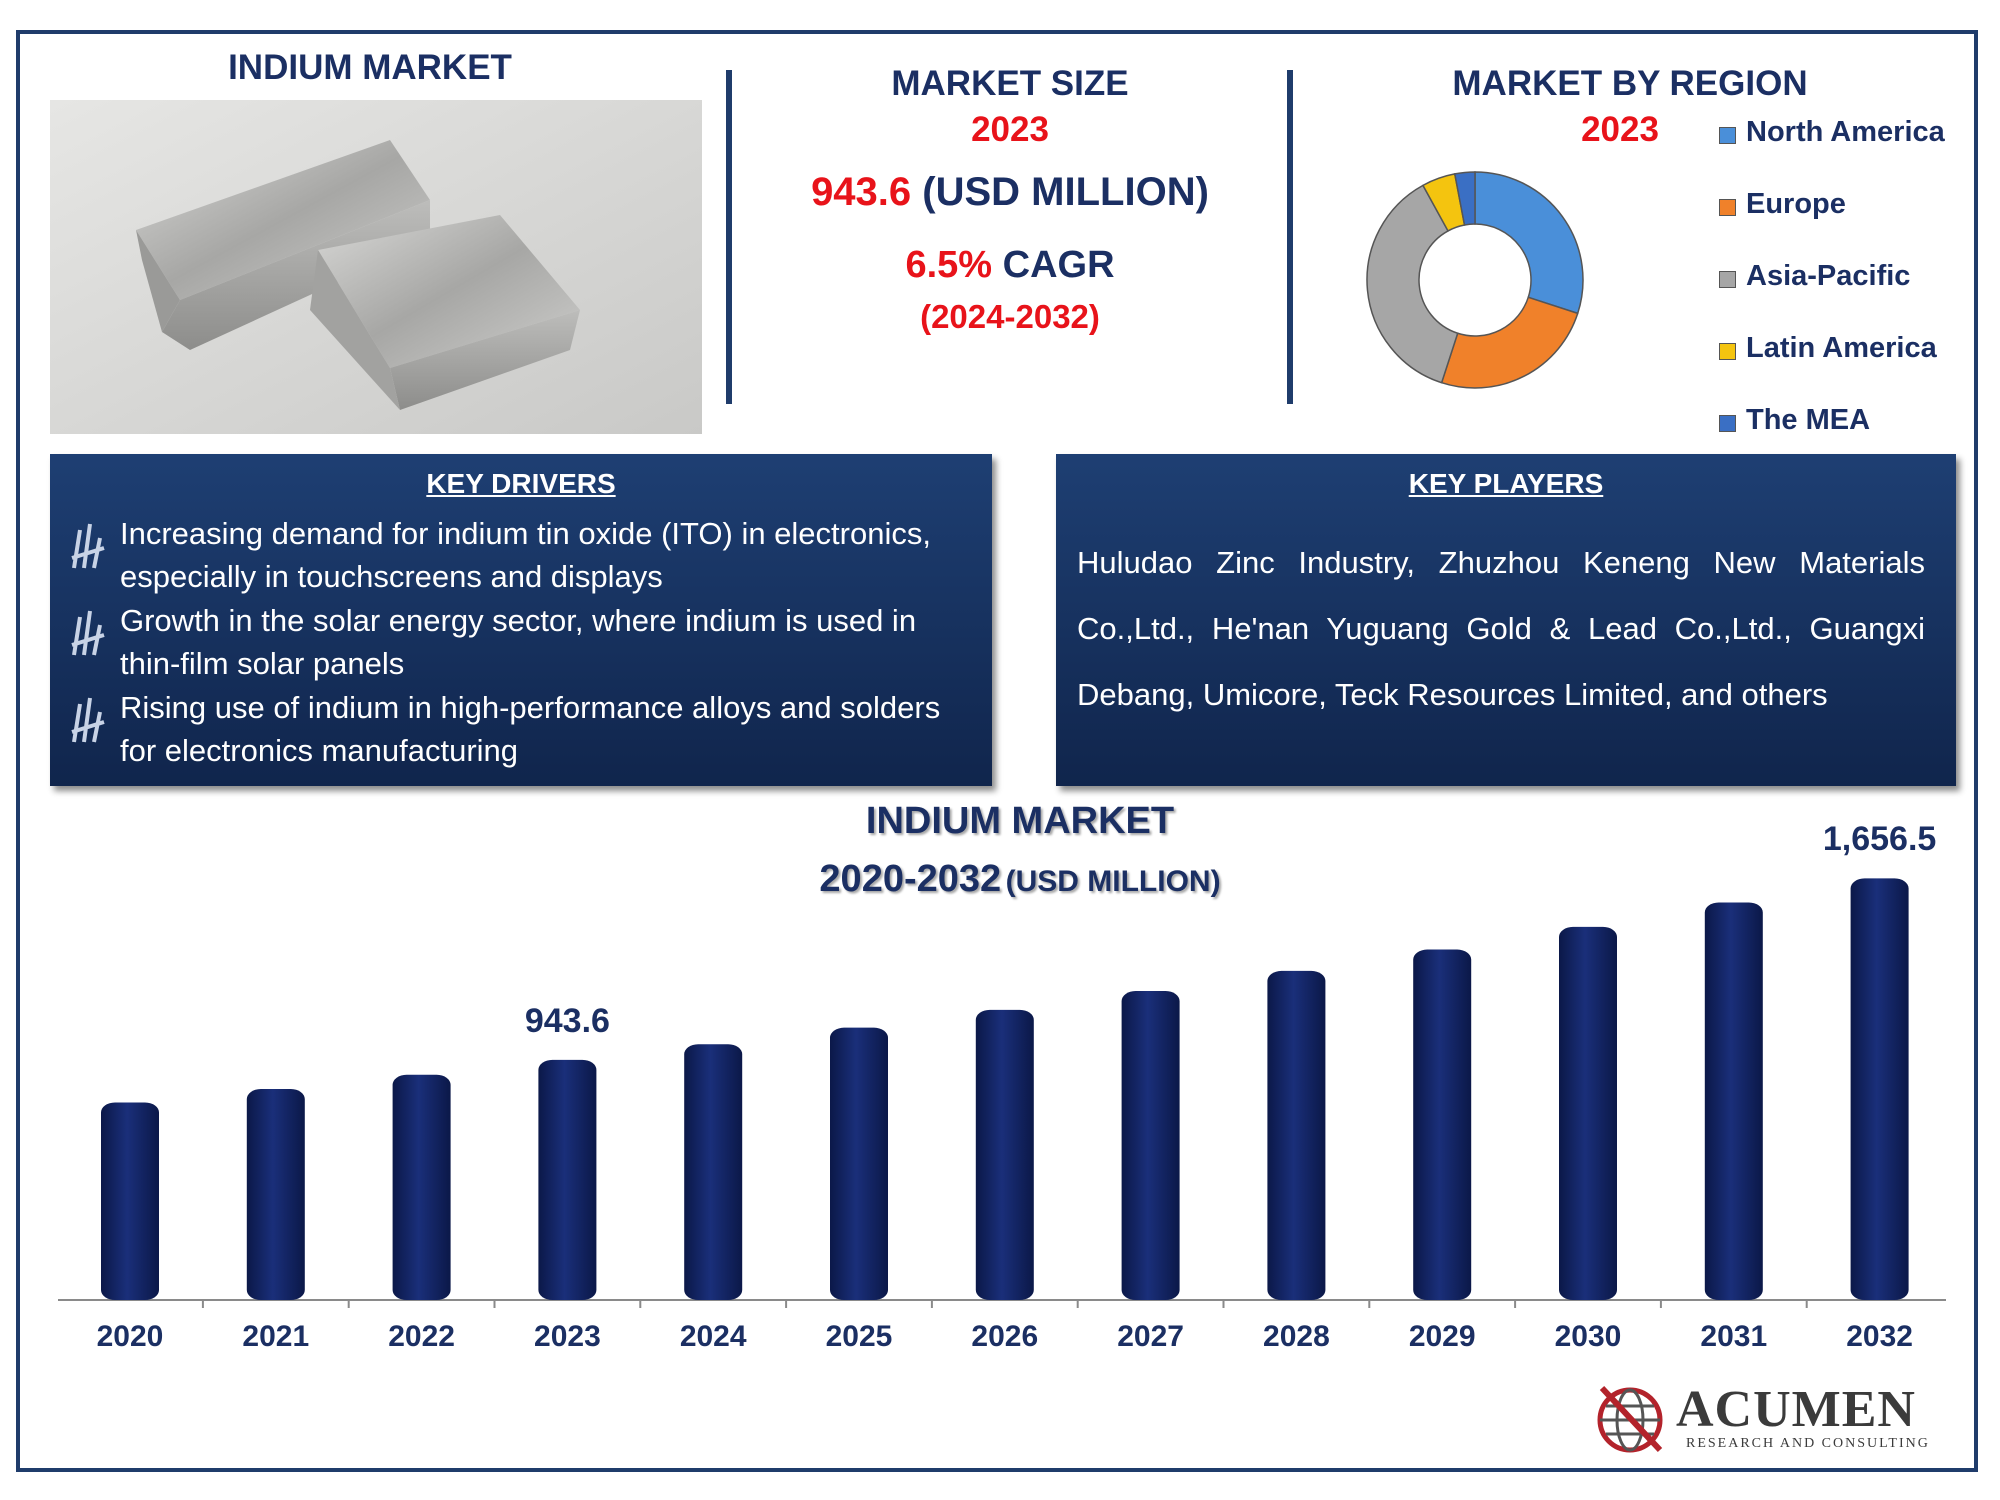 The image size is (2000, 1500). I want to click on x-tick-label: 2022, so click(421, 1336).